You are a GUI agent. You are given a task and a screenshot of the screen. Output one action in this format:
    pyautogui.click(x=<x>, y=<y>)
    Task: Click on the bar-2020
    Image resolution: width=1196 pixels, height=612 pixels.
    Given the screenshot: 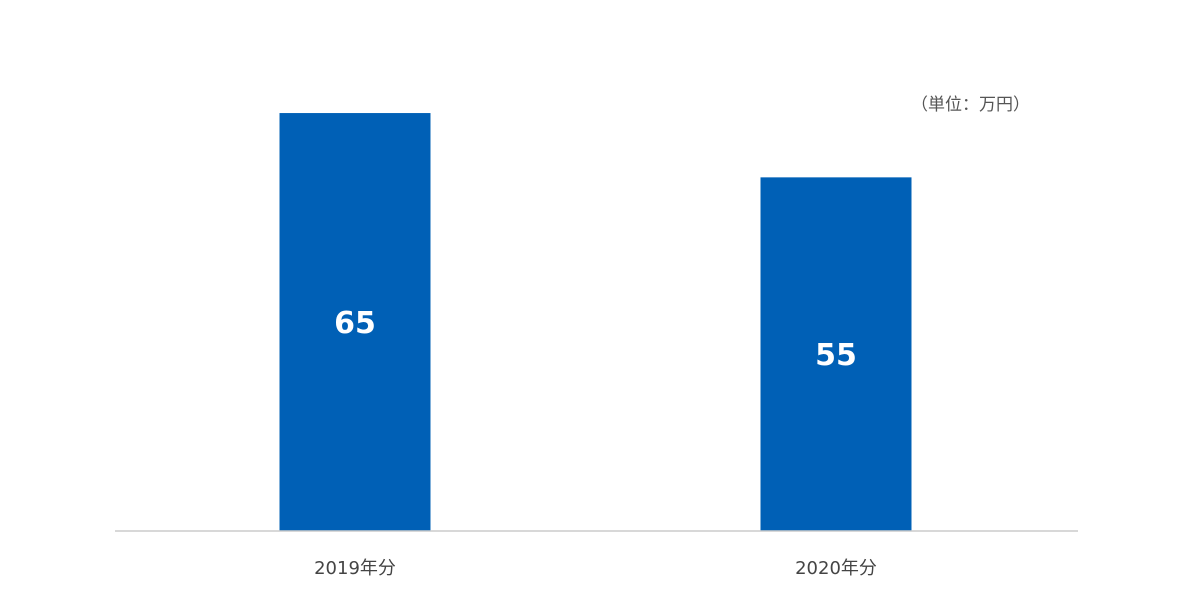 What is the action you would take?
    pyautogui.click(x=836, y=354)
    